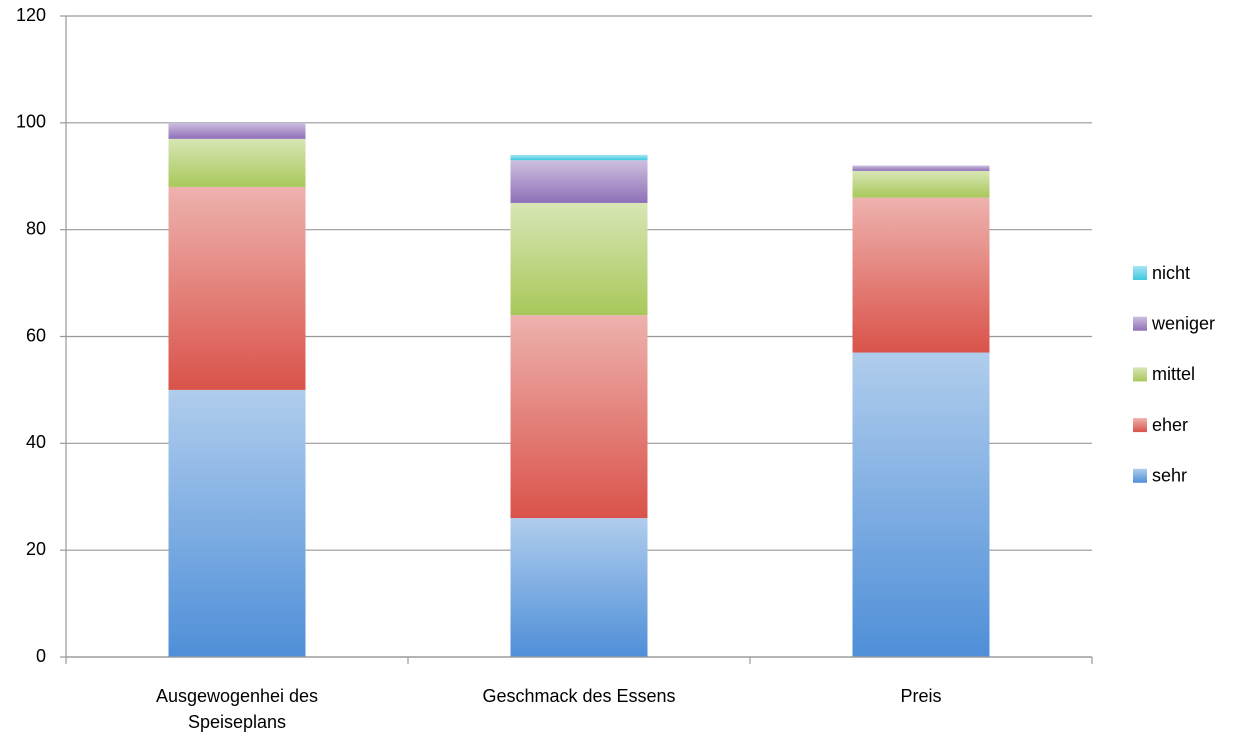 The width and height of the screenshot is (1259, 754). I want to click on legend-label: weniger, so click(1183, 323).